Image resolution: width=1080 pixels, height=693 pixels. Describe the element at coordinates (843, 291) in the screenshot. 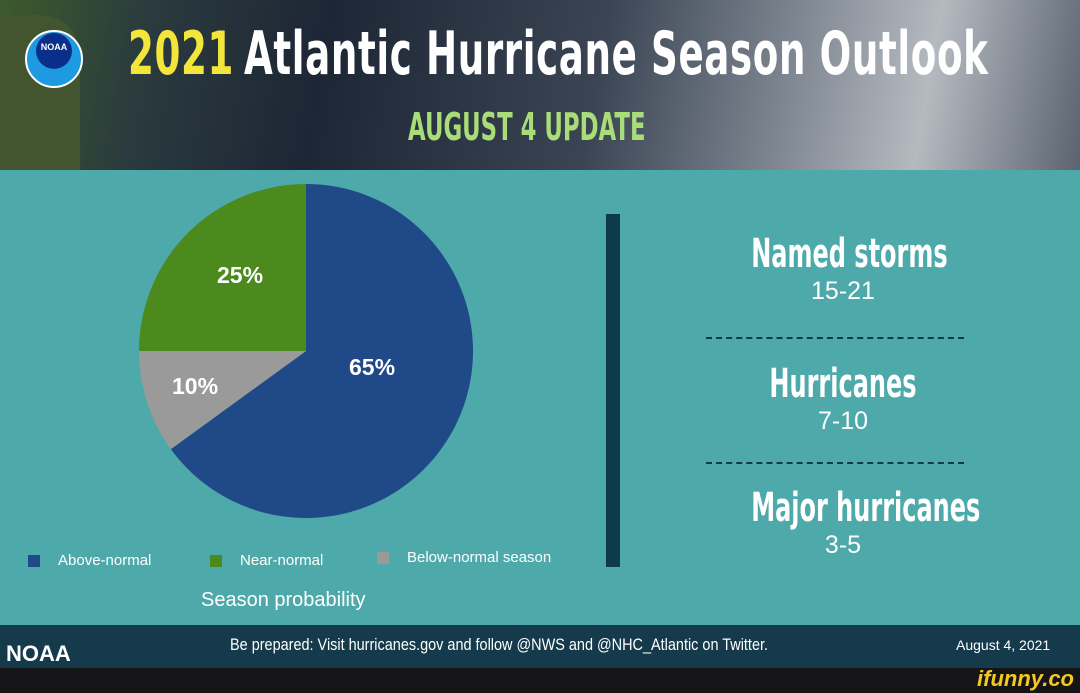

I see `stat-value: 15-21` at that location.